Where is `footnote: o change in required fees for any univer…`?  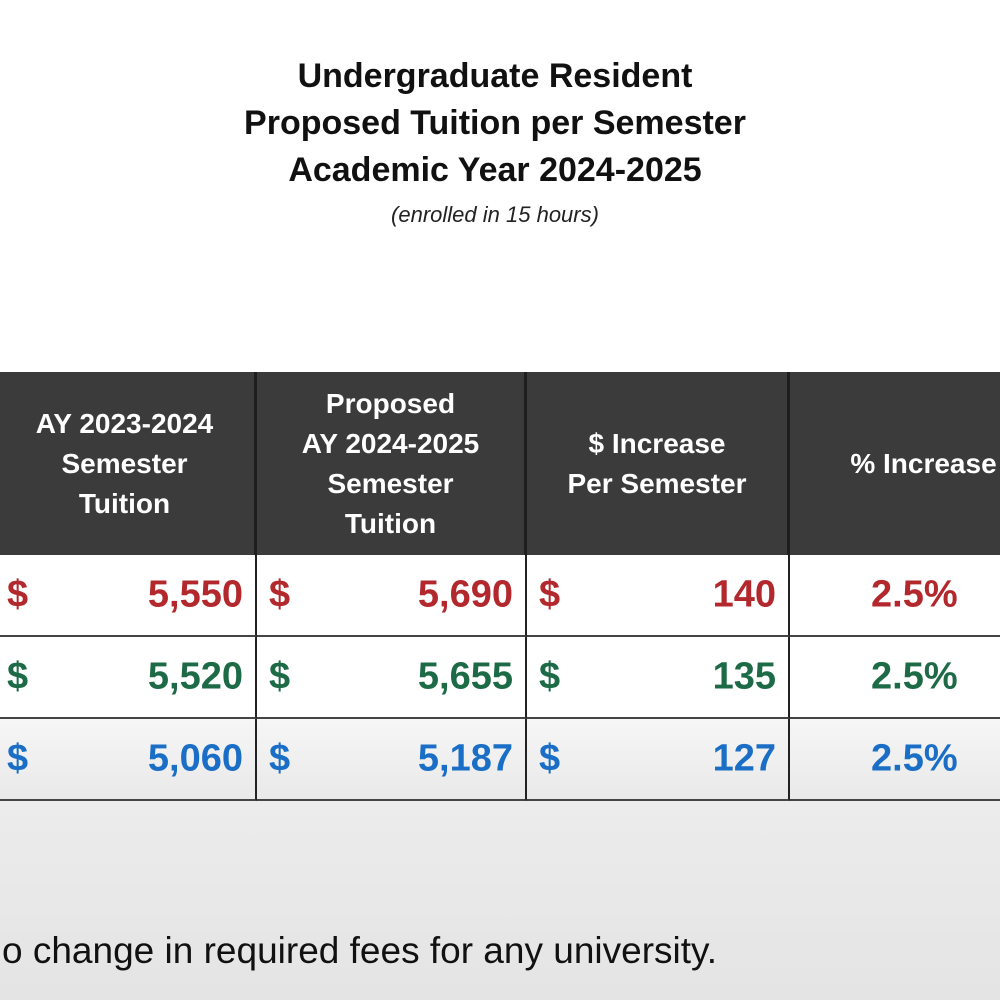 footnote: o change in required fees for any univer… is located at coordinates (360, 950).